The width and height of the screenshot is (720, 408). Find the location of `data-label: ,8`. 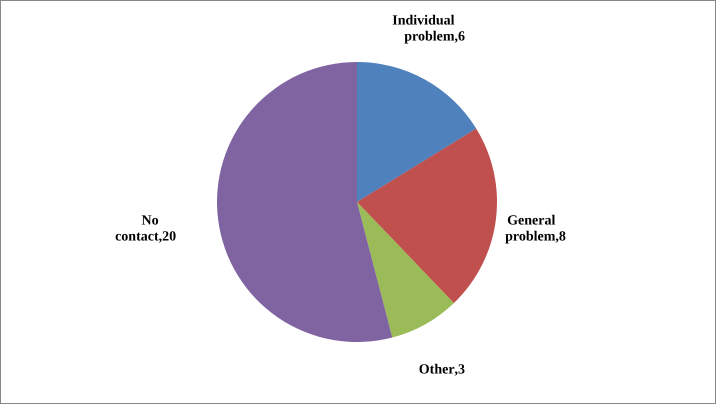

data-label: ,8 is located at coordinates (560, 236).